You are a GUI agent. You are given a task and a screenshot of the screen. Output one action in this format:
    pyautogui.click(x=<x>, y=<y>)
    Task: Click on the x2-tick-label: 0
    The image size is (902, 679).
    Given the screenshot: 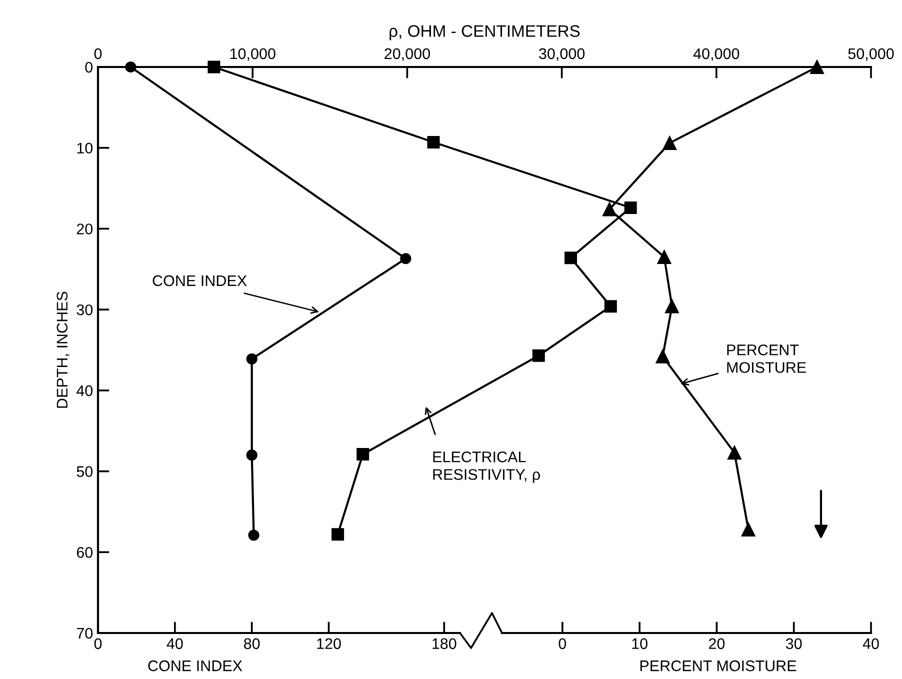 What is the action you would take?
    pyautogui.click(x=98, y=54)
    